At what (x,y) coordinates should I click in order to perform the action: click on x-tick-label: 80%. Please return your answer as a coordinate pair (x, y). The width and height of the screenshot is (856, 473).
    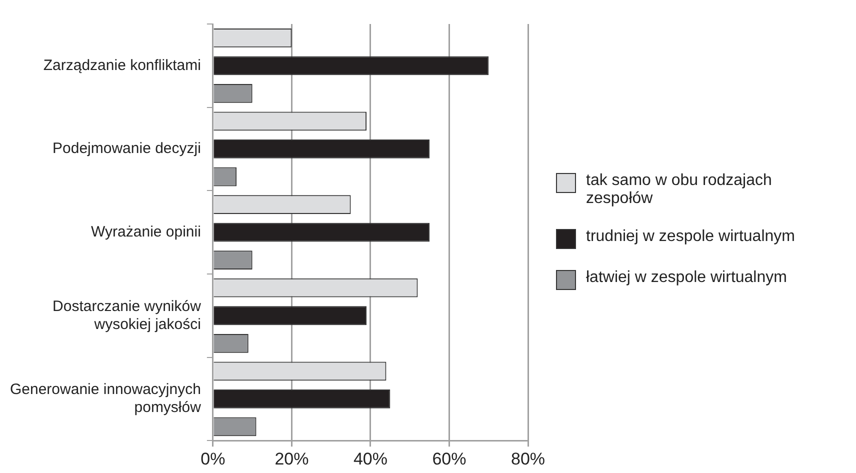
    Looking at the image, I should click on (528, 458).